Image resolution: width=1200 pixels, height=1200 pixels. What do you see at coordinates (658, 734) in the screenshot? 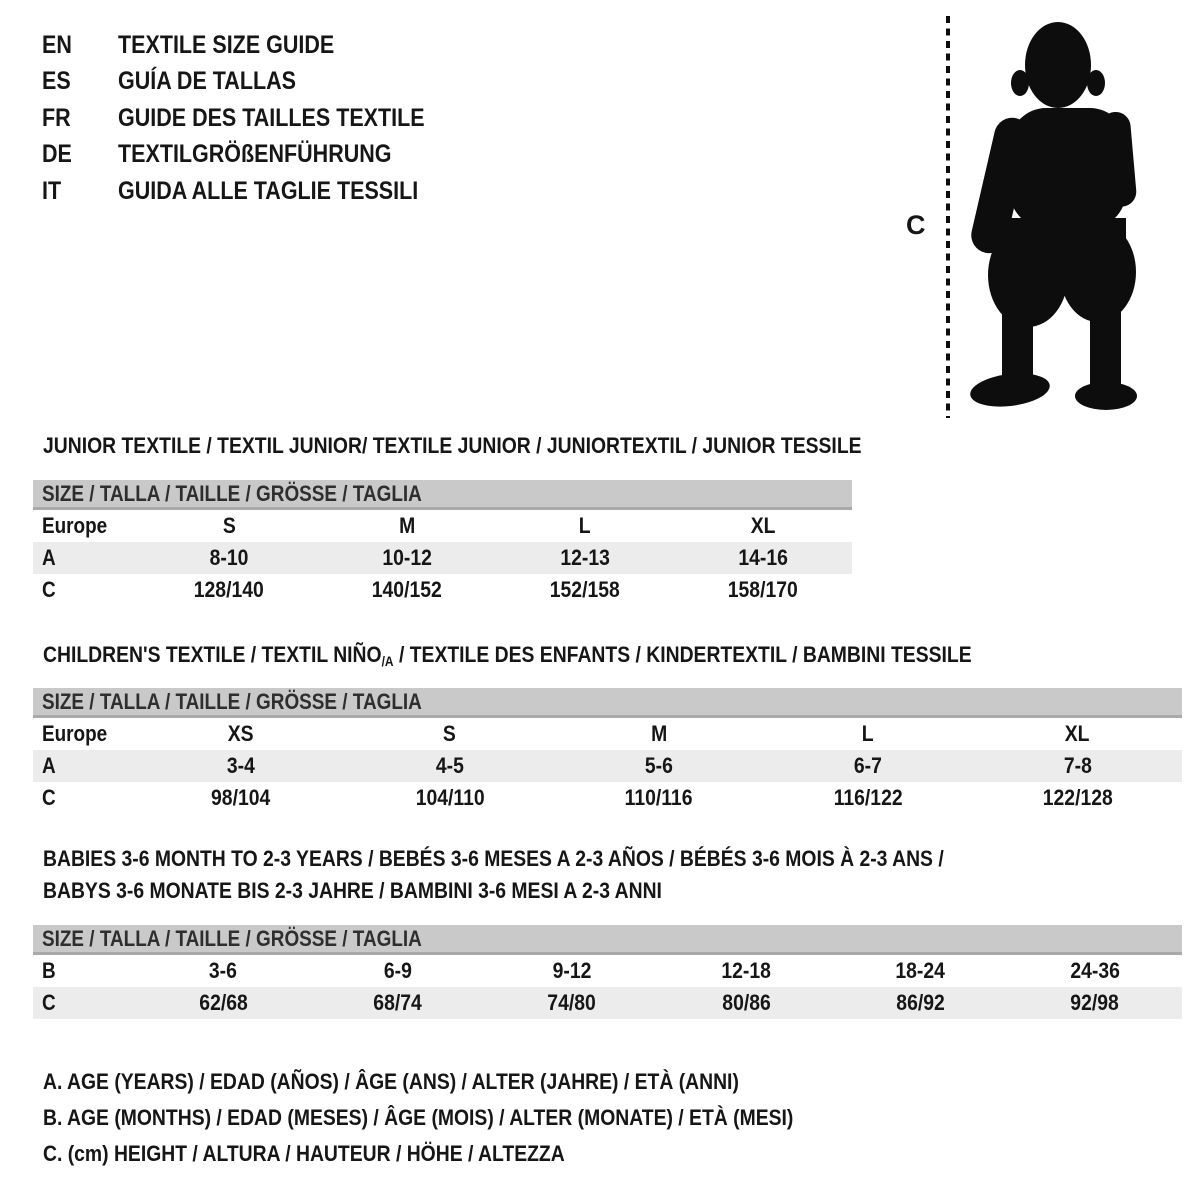
I see `size-value-cell: M` at bounding box center [658, 734].